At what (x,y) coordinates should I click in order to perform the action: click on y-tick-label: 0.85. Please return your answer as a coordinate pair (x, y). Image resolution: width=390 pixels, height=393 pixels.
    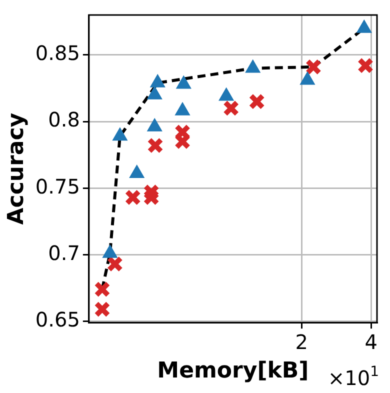
    Looking at the image, I should click on (57, 53).